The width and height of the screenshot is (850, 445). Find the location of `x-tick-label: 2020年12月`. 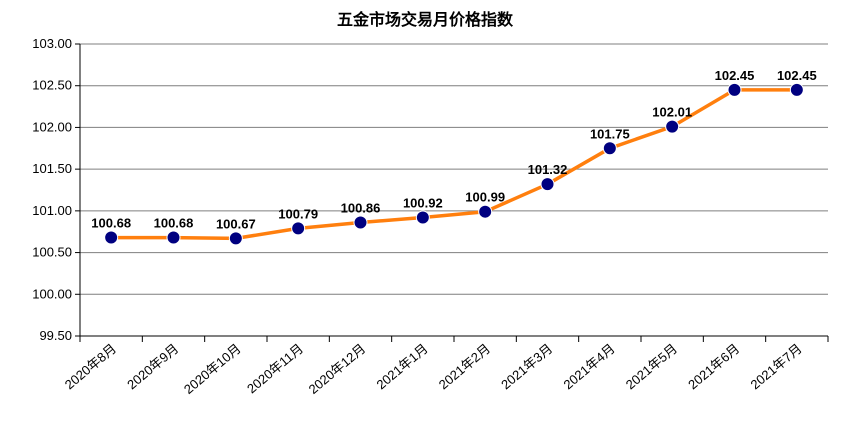

x-tick-label: 2020年12月 is located at coordinates (337, 369).